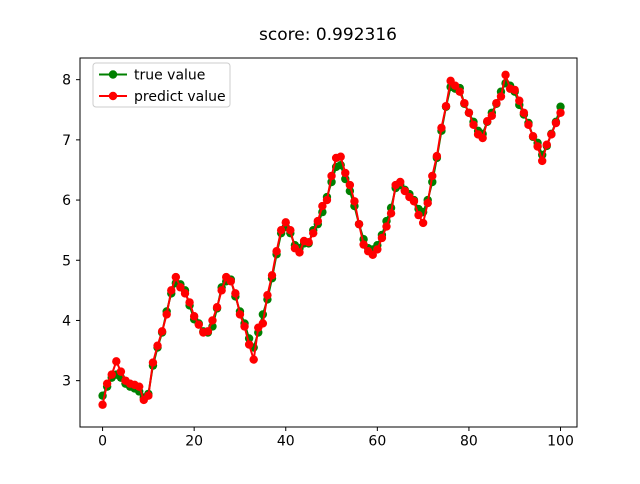 This screenshot has width=640, height=484. Describe the element at coordinates (66, 201) in the screenshot. I see `y-tick-label: 6` at that location.